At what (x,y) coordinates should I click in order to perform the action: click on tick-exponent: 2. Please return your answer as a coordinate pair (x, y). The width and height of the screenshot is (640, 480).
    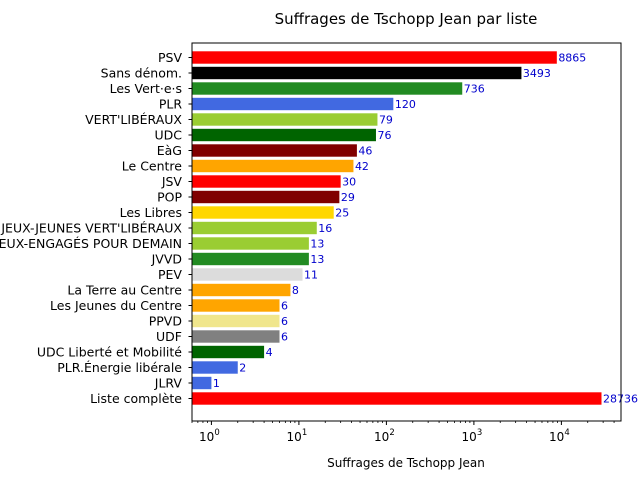
    Looking at the image, I should click on (391, 433).